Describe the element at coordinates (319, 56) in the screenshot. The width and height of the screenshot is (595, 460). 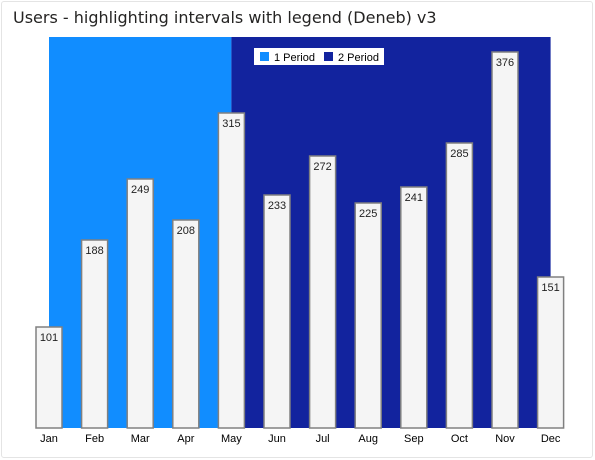
I see `legend-box` at that location.